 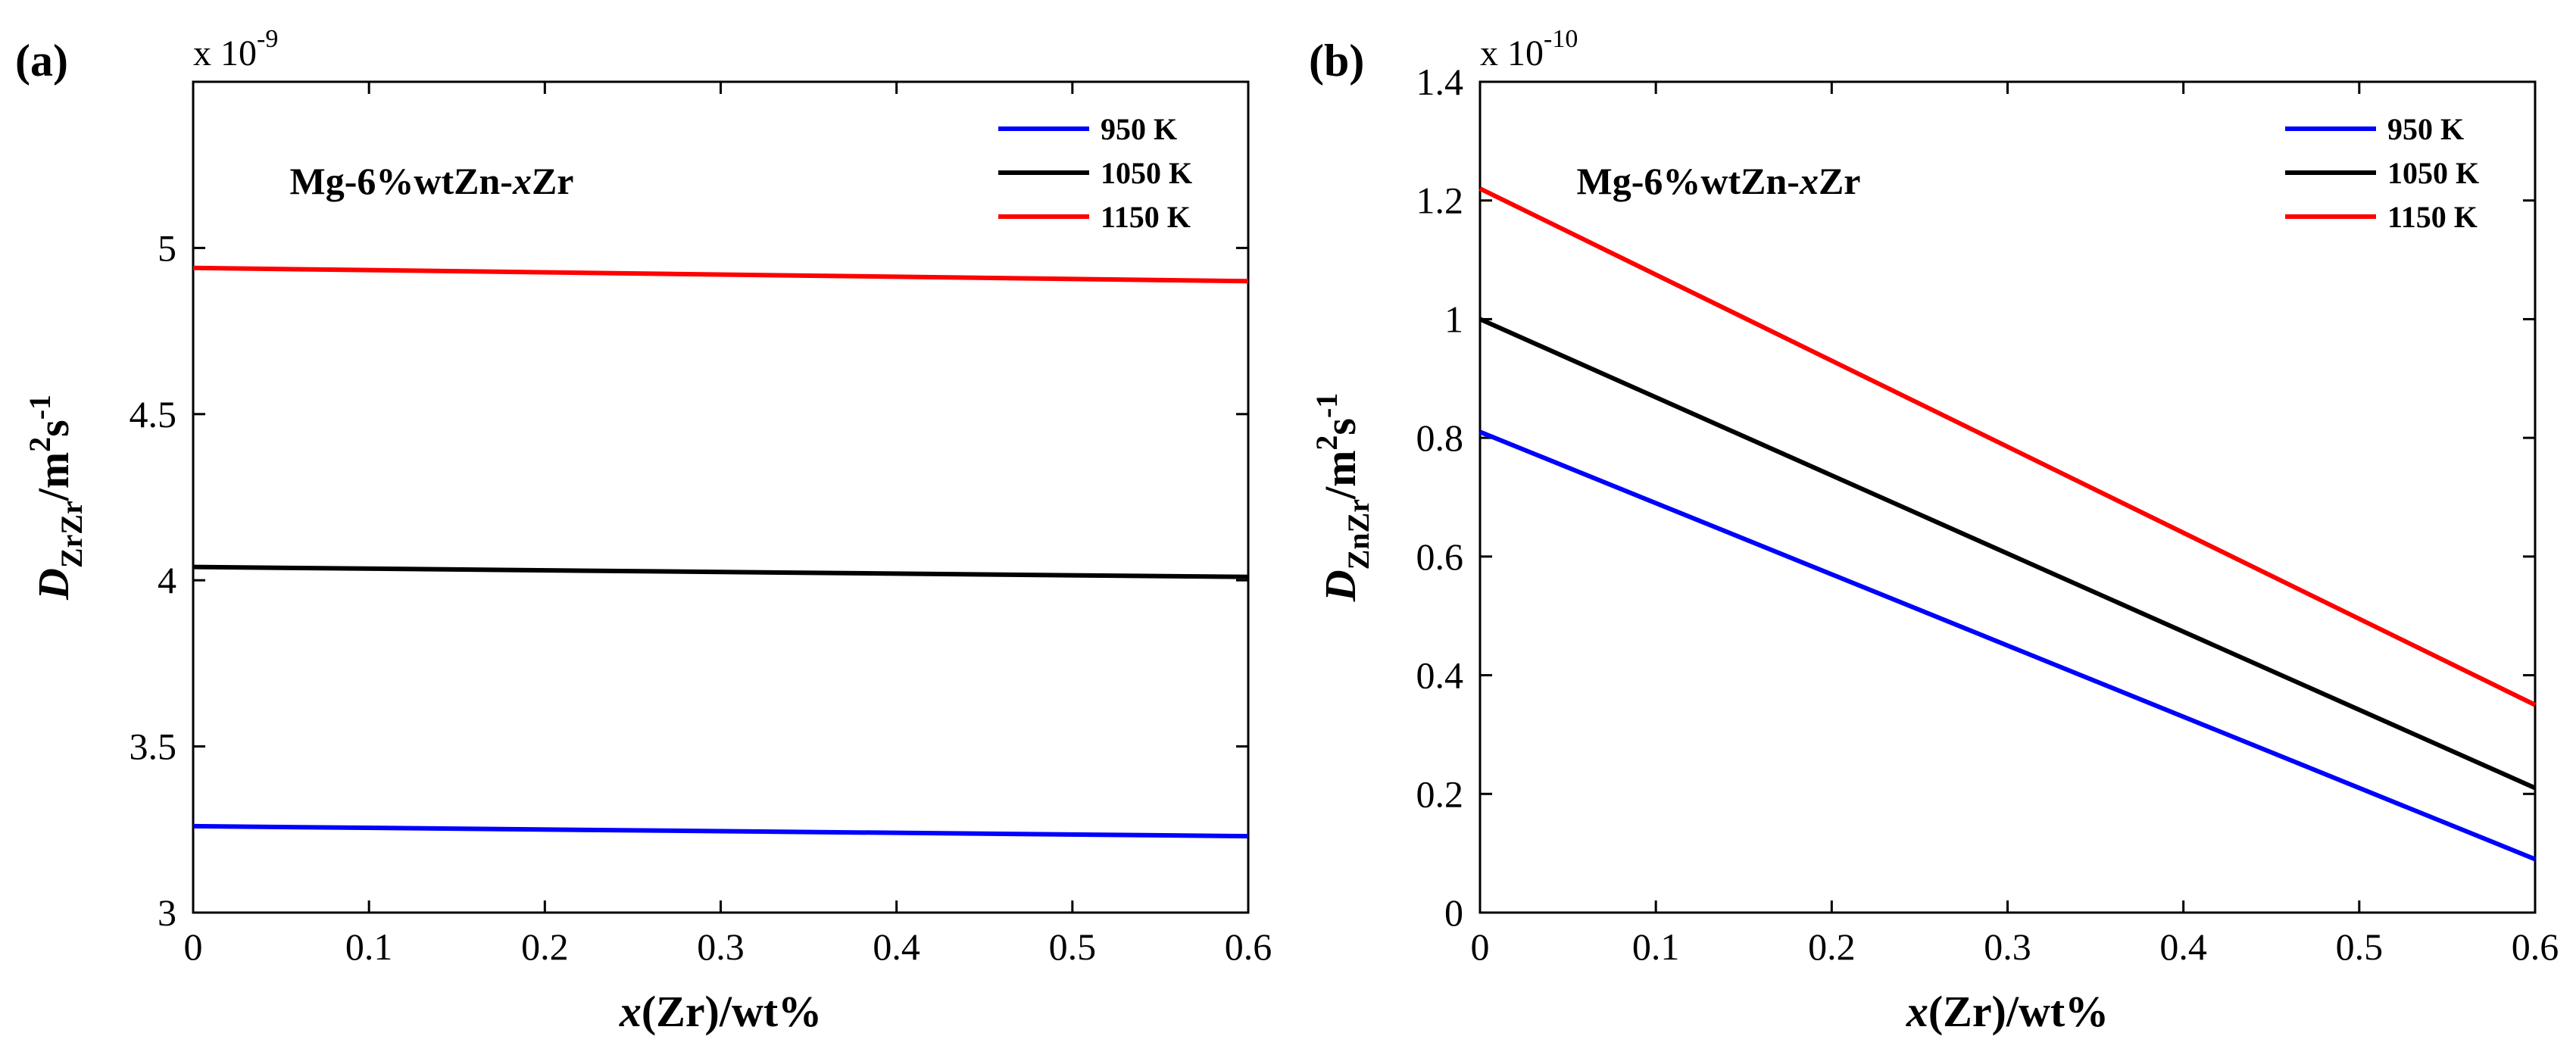 What do you see at coordinates (1440, 556) in the screenshot?
I see `y-tick-label: 0.6` at bounding box center [1440, 556].